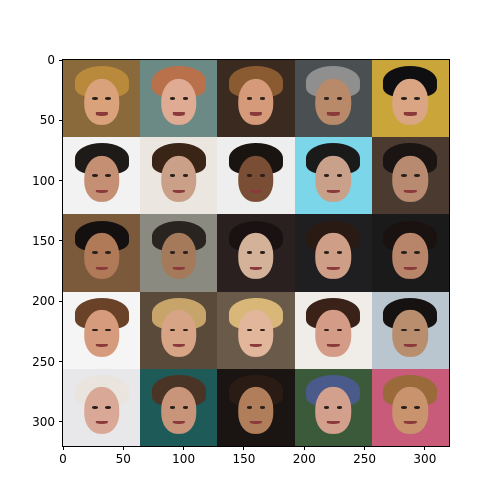 This screenshot has width=500, height=500. I want to click on y-tick-label: 150, so click(43, 240).